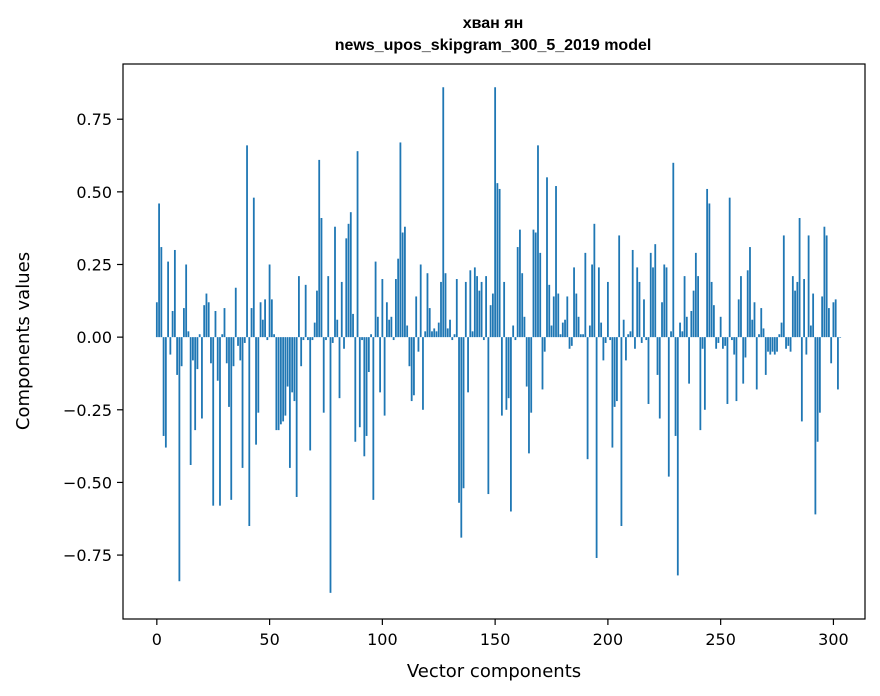 Image resolution: width=880 pixels, height=696 pixels. I want to click on y-tick-label-1: −0.50, so click(87, 482).